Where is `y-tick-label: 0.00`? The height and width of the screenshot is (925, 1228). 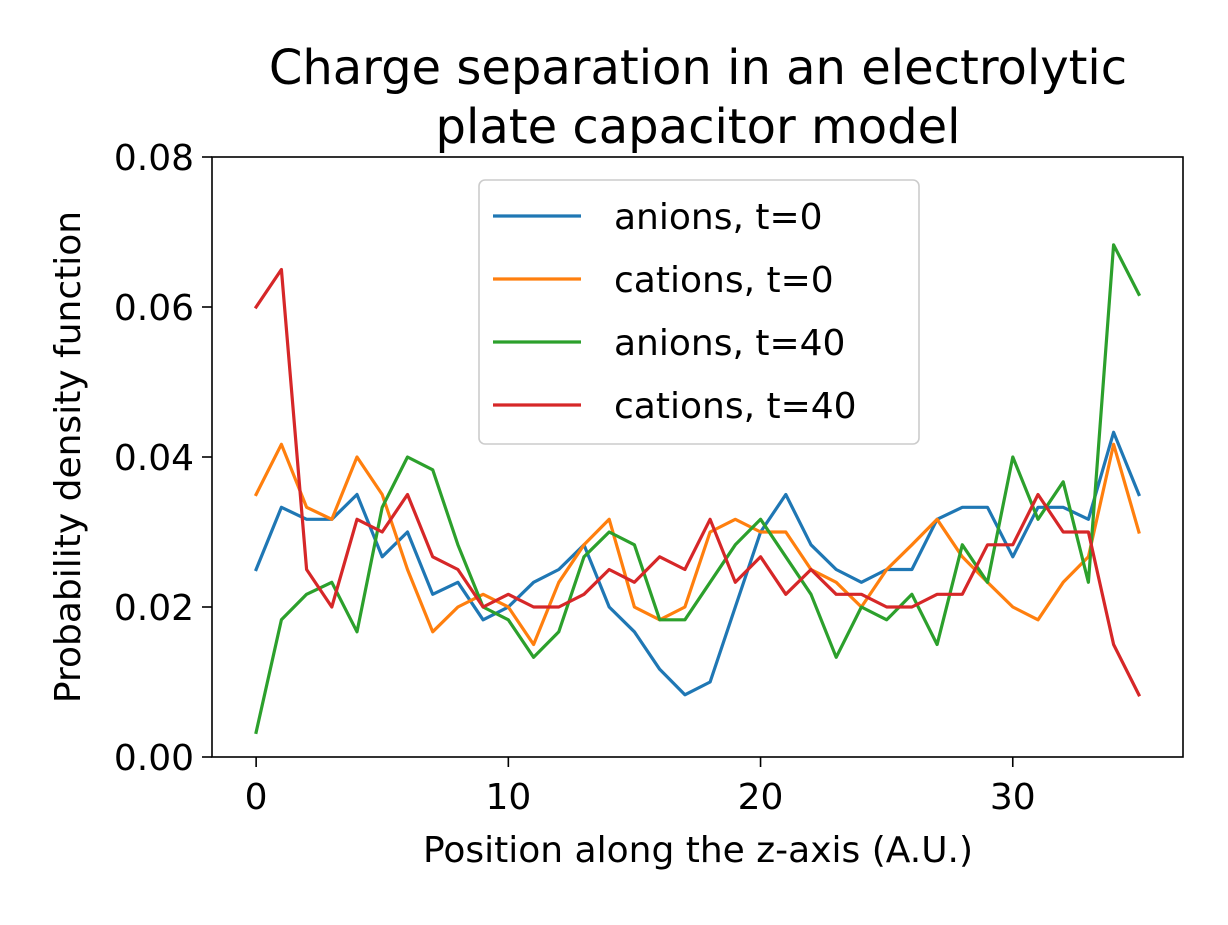 y-tick-label: 0.00 is located at coordinates (154, 758).